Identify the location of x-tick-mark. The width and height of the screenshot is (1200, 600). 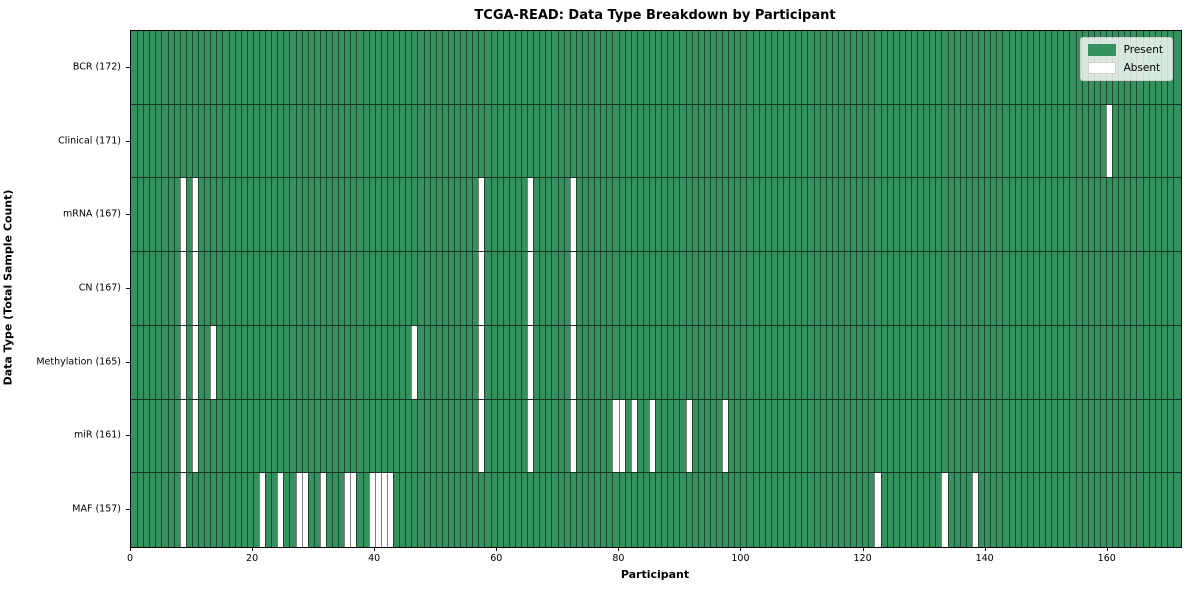
(741, 549).